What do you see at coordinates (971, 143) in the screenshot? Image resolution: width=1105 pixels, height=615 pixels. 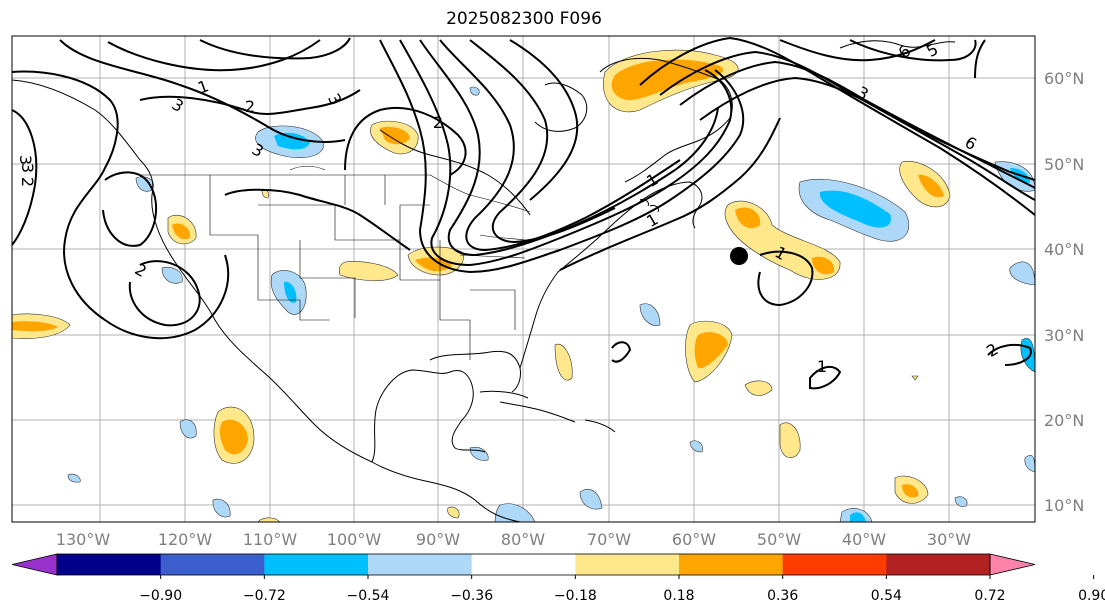 I see `contour-label: 6` at bounding box center [971, 143].